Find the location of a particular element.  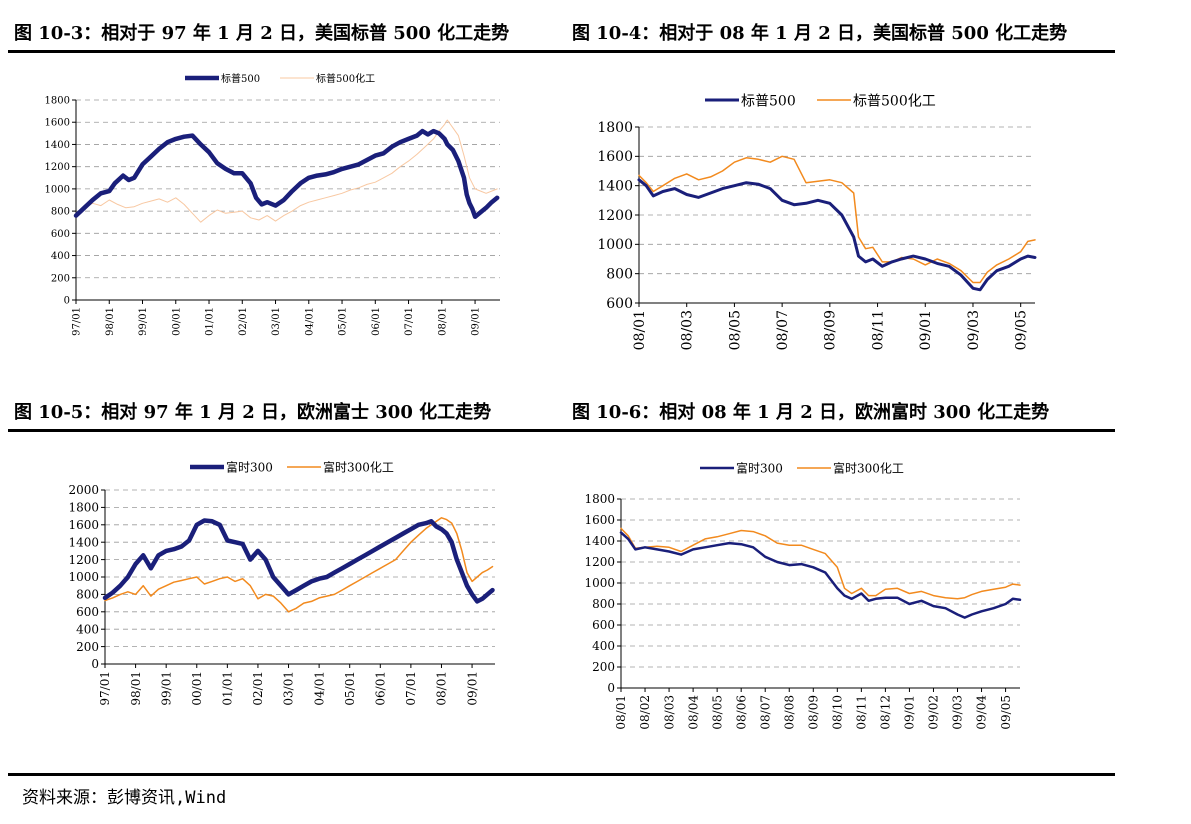

x-tick-label: 08/04 is located at coordinates (693, 712).